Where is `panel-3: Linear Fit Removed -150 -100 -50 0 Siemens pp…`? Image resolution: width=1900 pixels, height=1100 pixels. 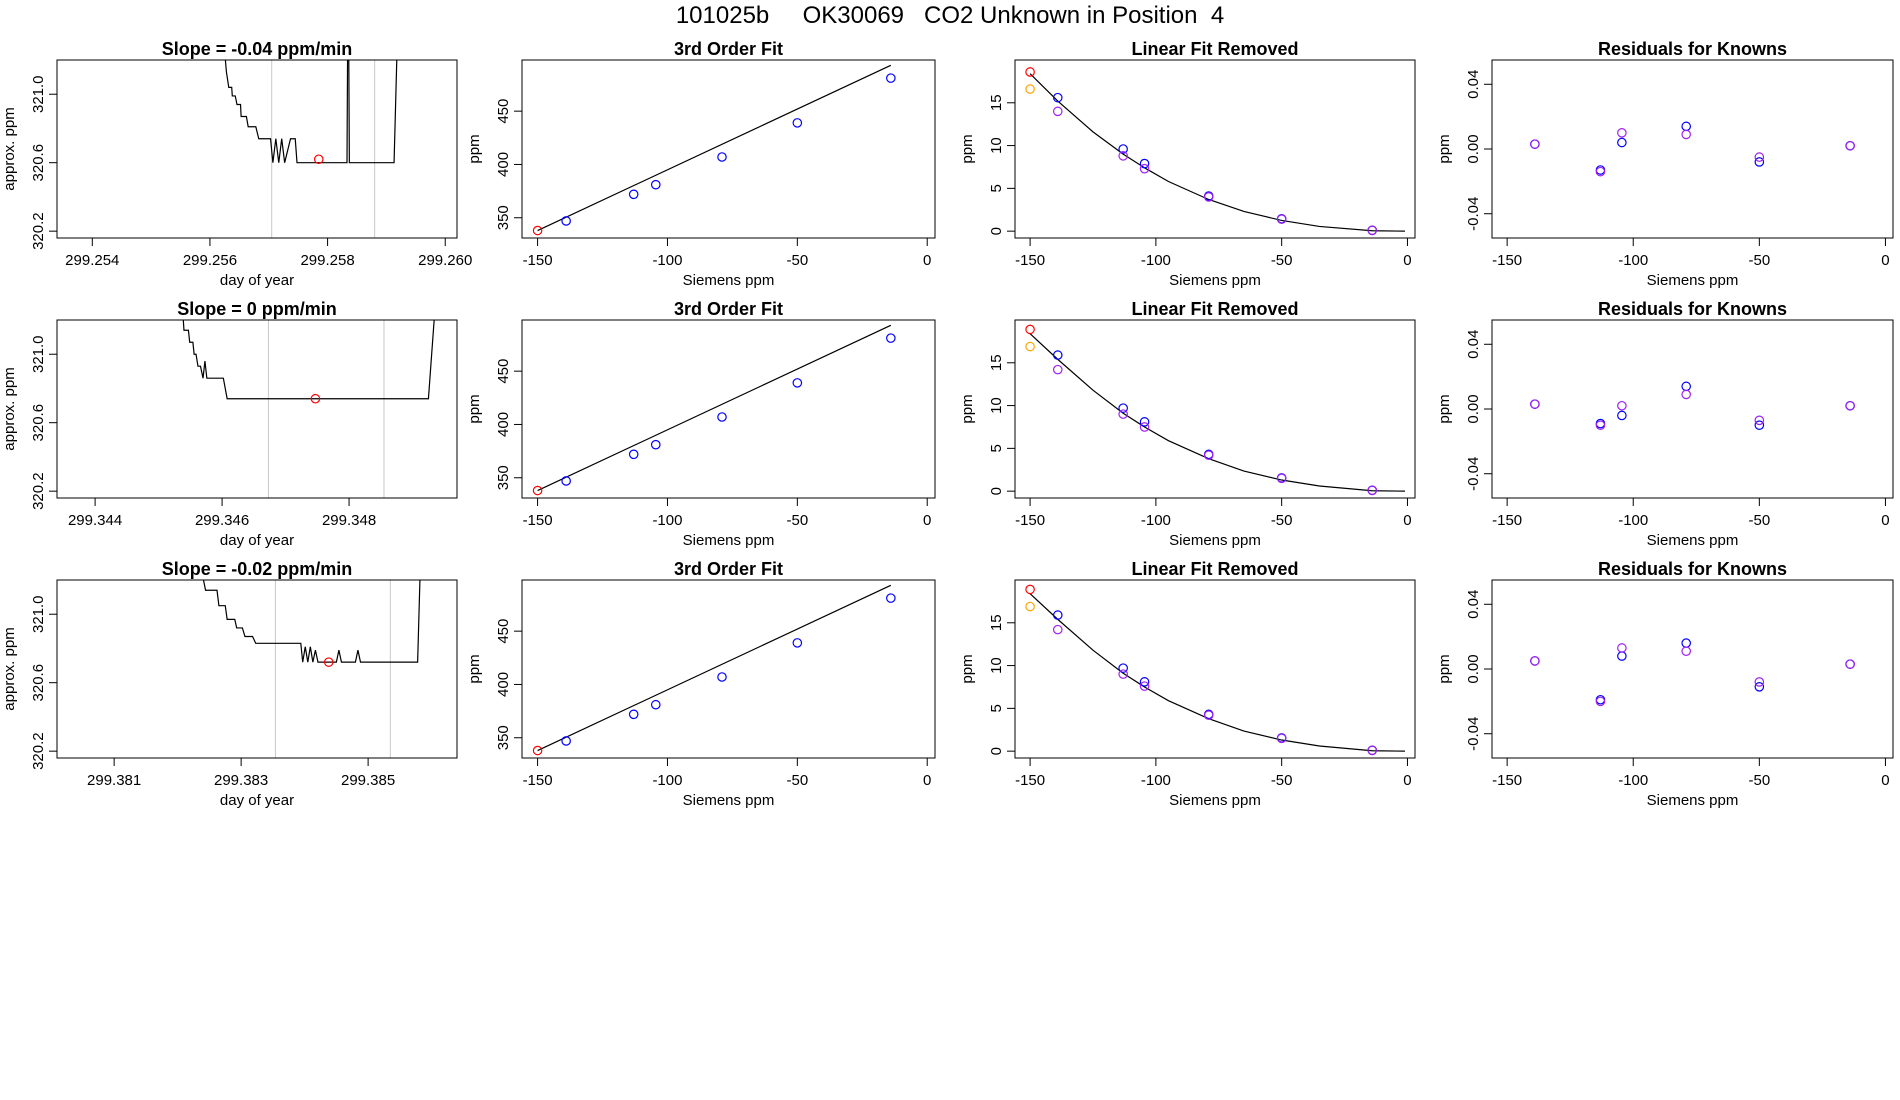 panel-3: Linear Fit Removed -150 -100 -50 0 Siemens pp… is located at coordinates (1187, 164).